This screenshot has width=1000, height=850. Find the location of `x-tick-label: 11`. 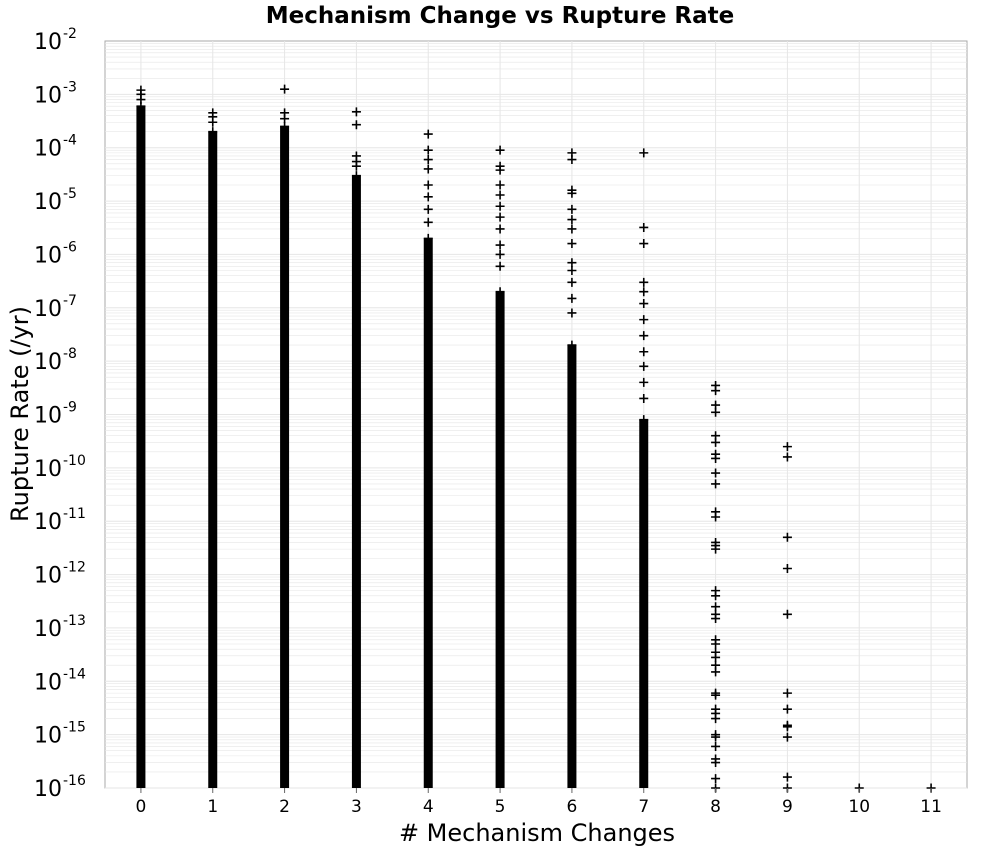

x-tick-label: 11 is located at coordinates (931, 807).